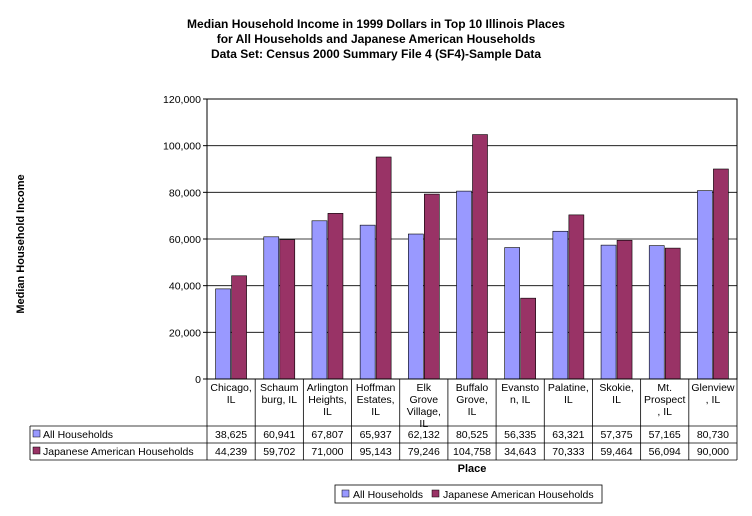 This screenshot has height=516, width=752. What do you see at coordinates (568, 388) in the screenshot?
I see `x-tick-label: Palatine,` at bounding box center [568, 388].